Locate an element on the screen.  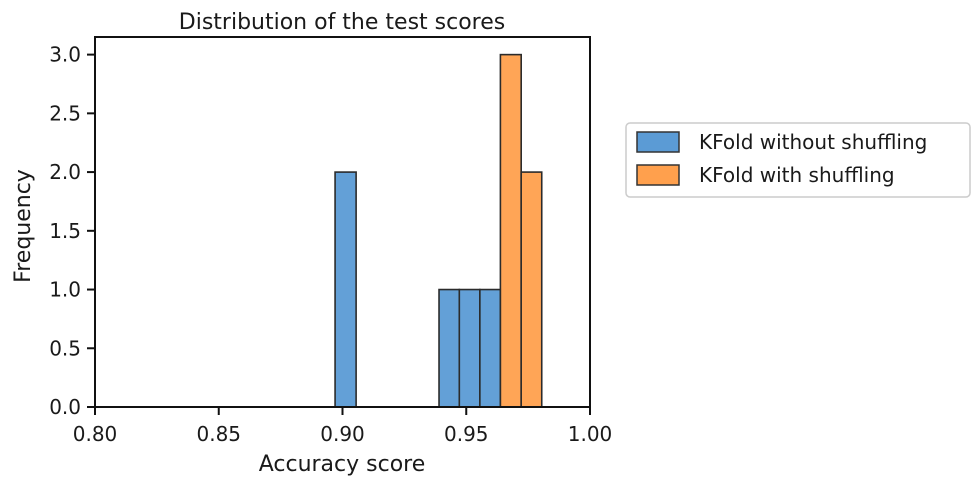
x-axis-label: Accuracy score is located at coordinates (342, 464).